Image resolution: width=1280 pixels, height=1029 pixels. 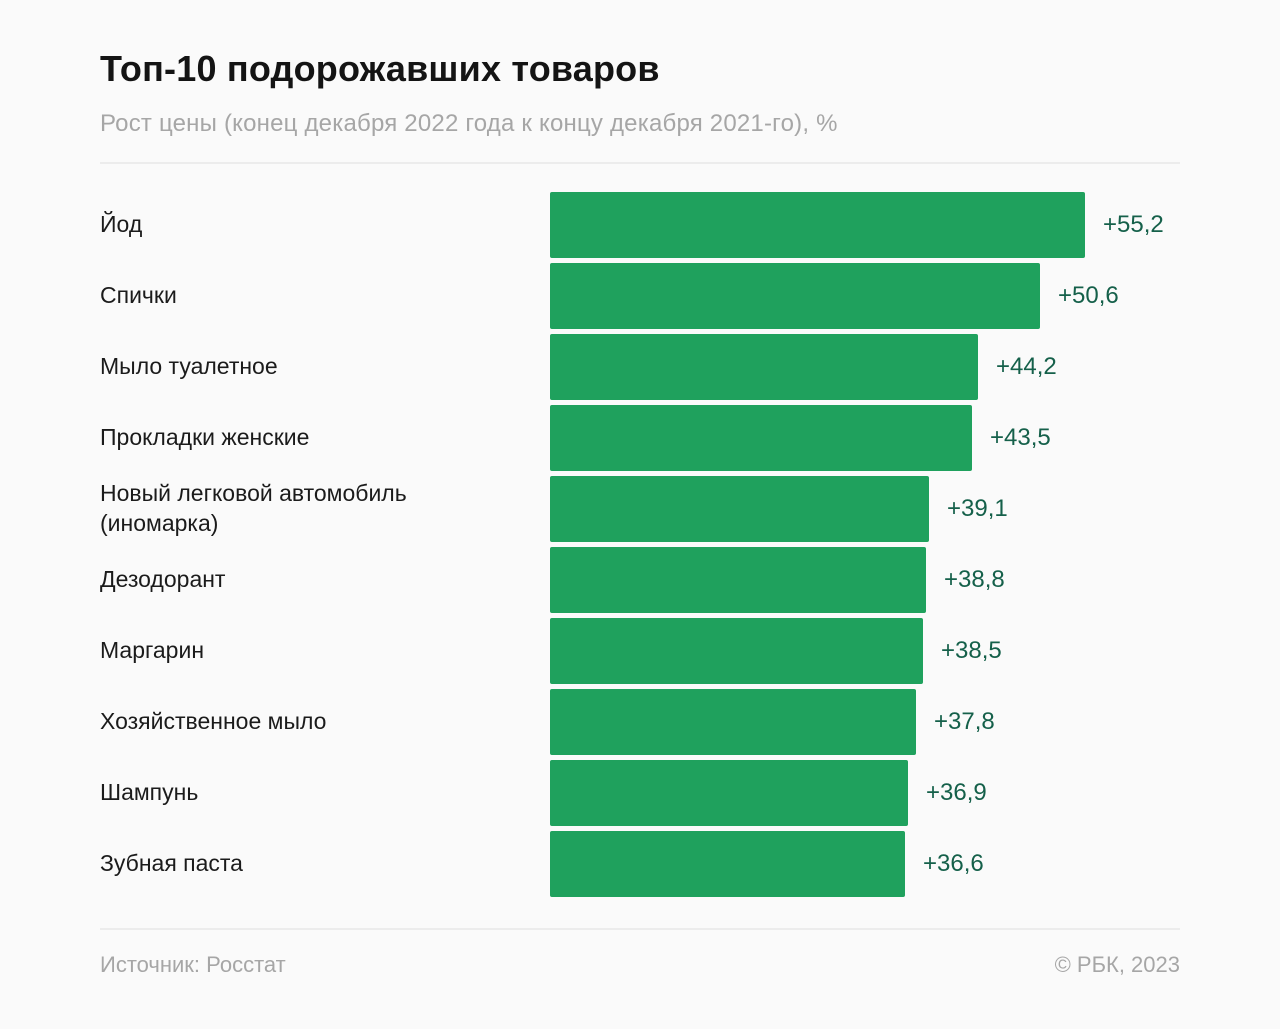 What do you see at coordinates (205, 437) in the screenshot?
I see `category-label: Прокладки женские` at bounding box center [205, 437].